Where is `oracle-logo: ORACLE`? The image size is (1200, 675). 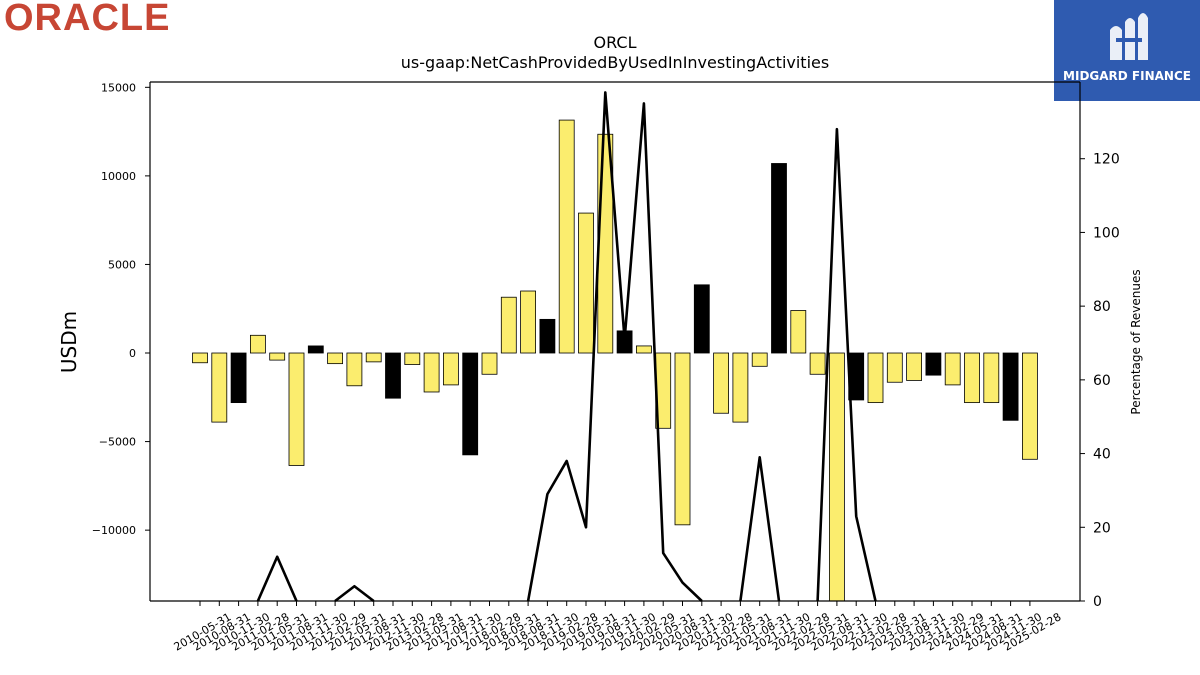
oracle-logo: ORACLE is located at coordinates (87, 19).